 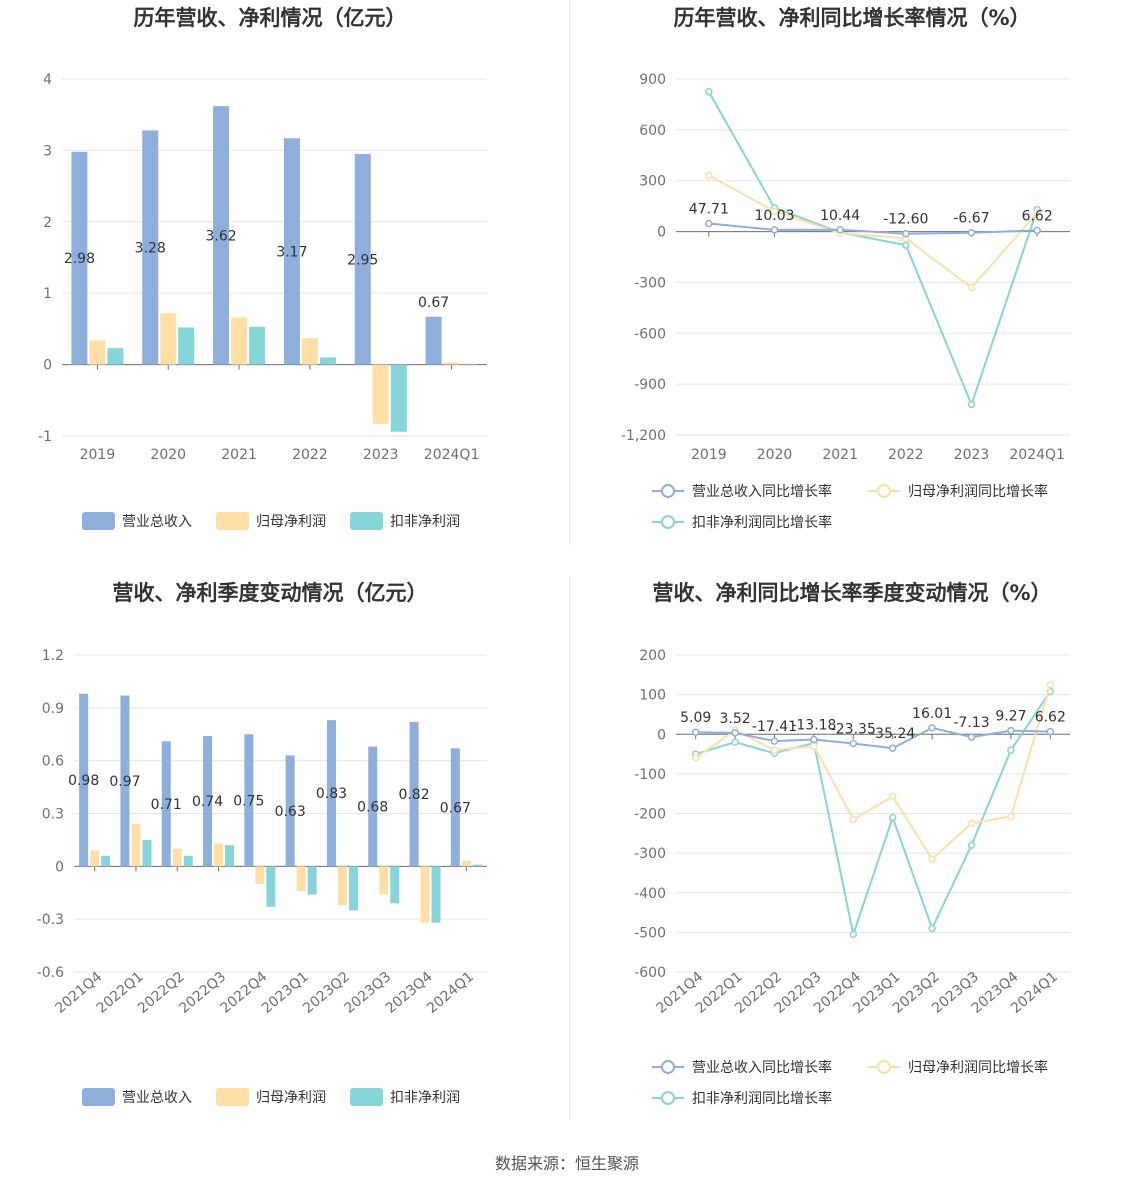 What do you see at coordinates (735, 719) in the screenshot?
I see `data-label: 3.52` at bounding box center [735, 719].